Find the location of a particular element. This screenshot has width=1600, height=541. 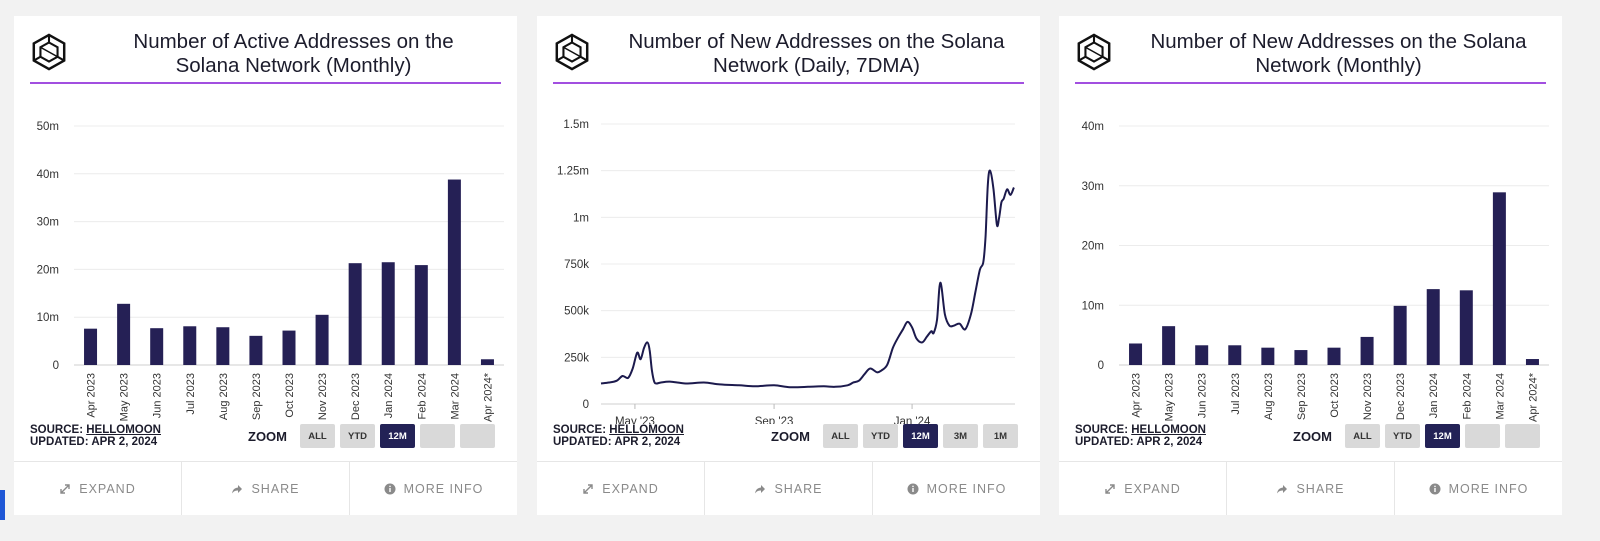

x-tick-label: May 2023 is located at coordinates (125, 397).